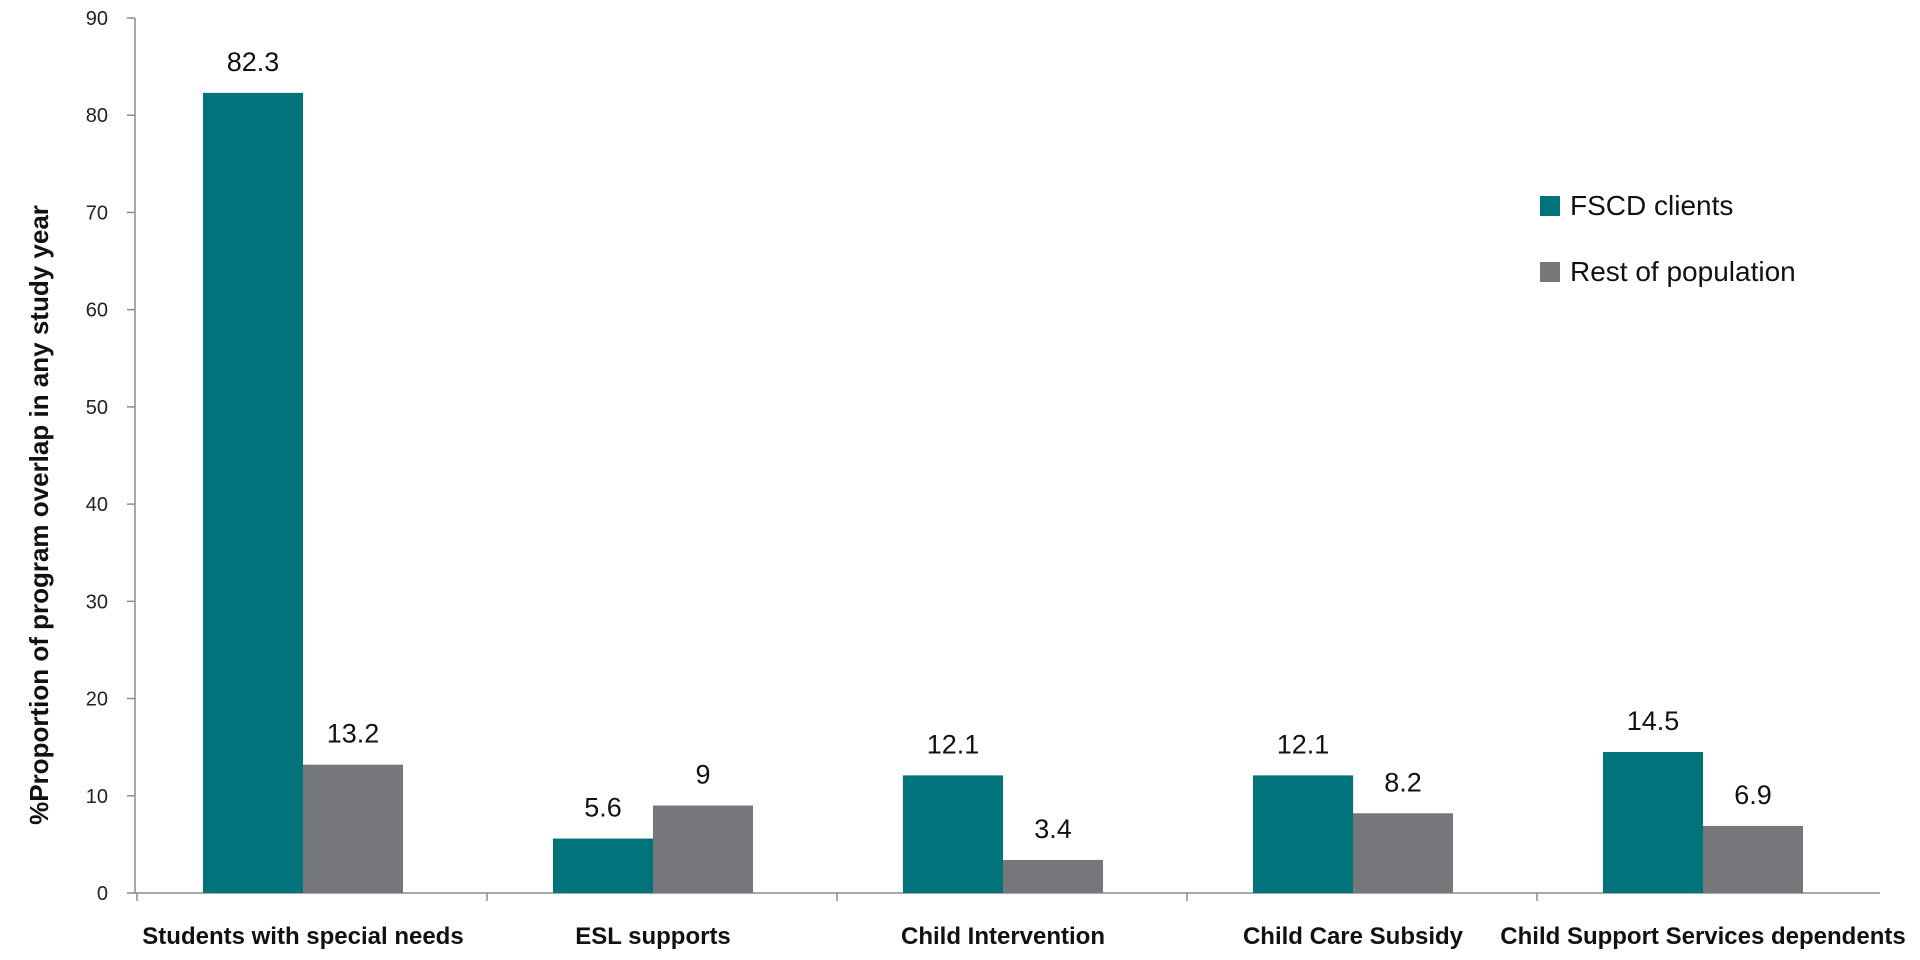  Describe the element at coordinates (702, 775) in the screenshot. I see `data-label: 9` at that location.